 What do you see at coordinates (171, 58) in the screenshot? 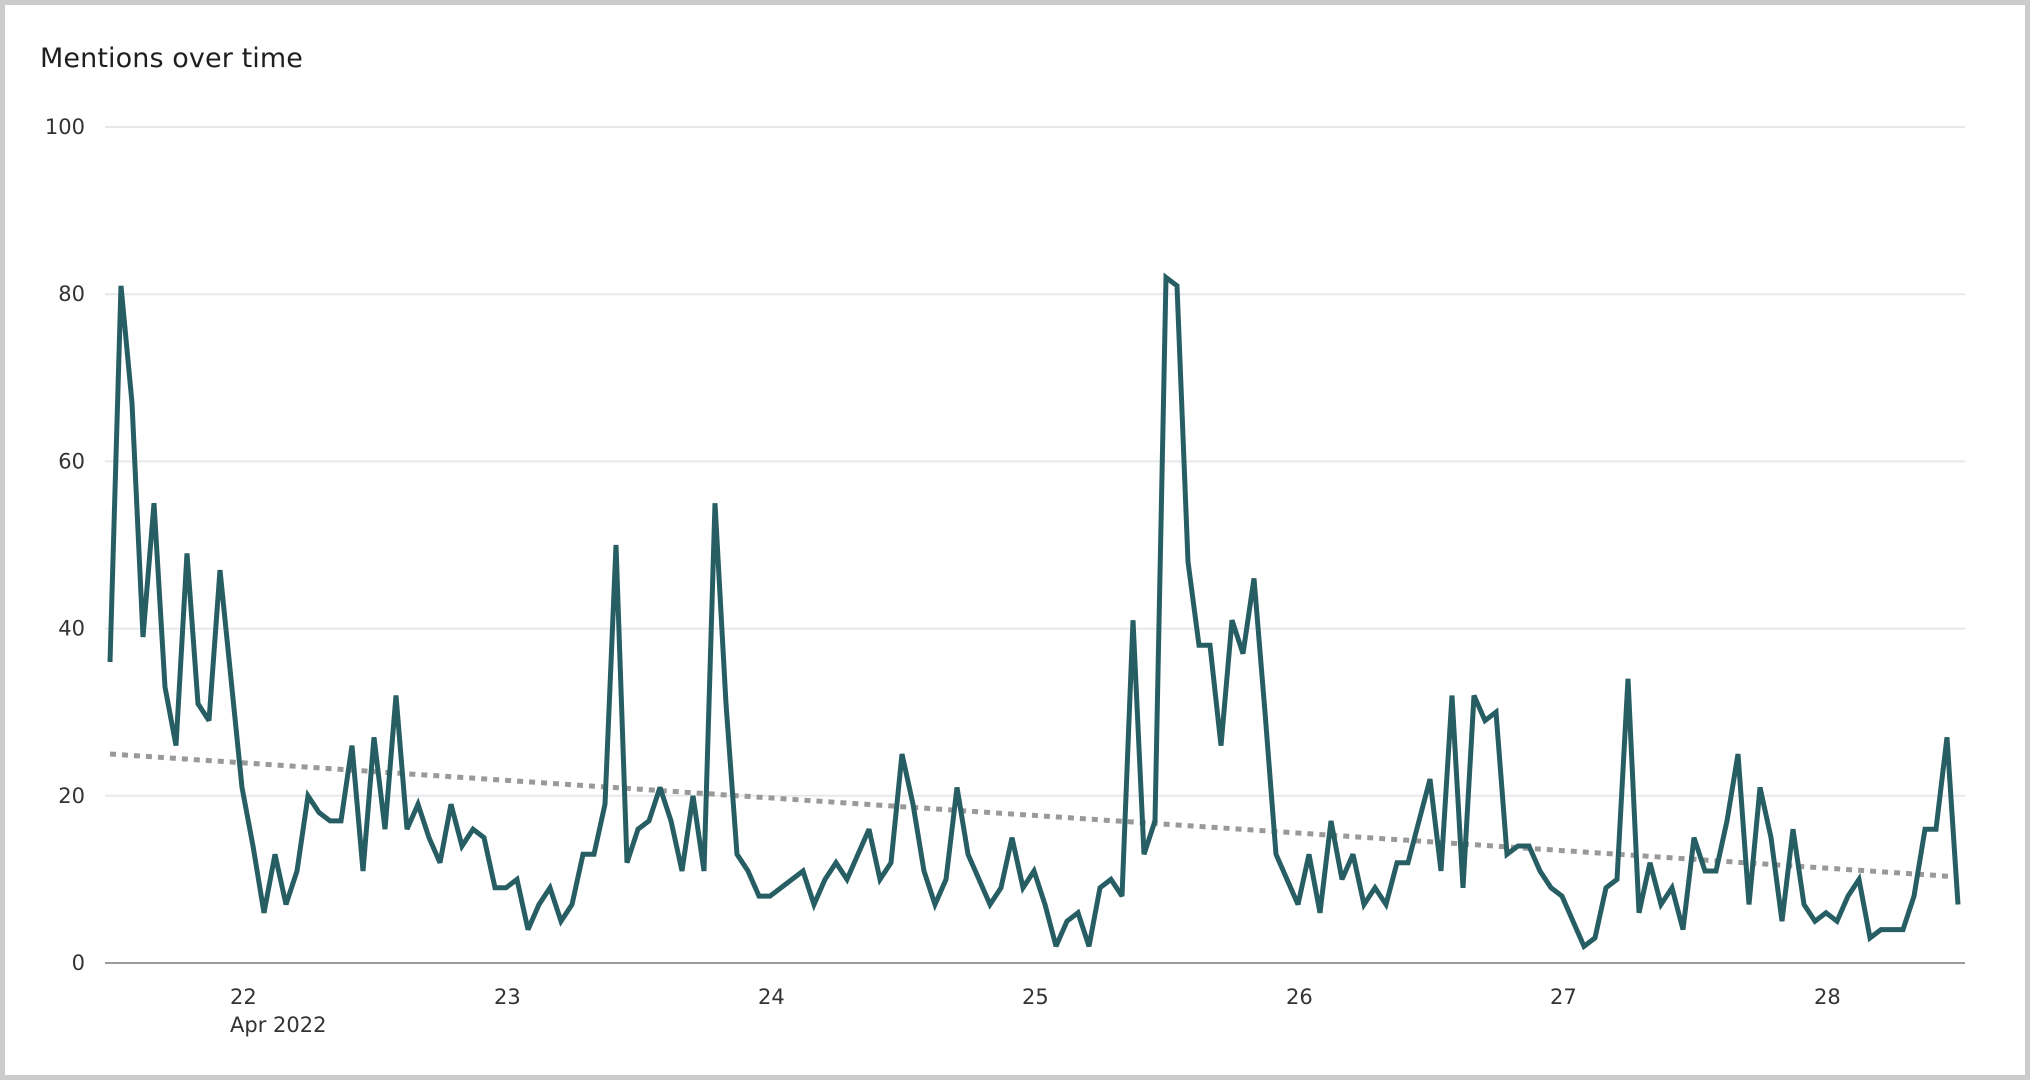
I see `chart-title: Mentions over time` at bounding box center [171, 58].